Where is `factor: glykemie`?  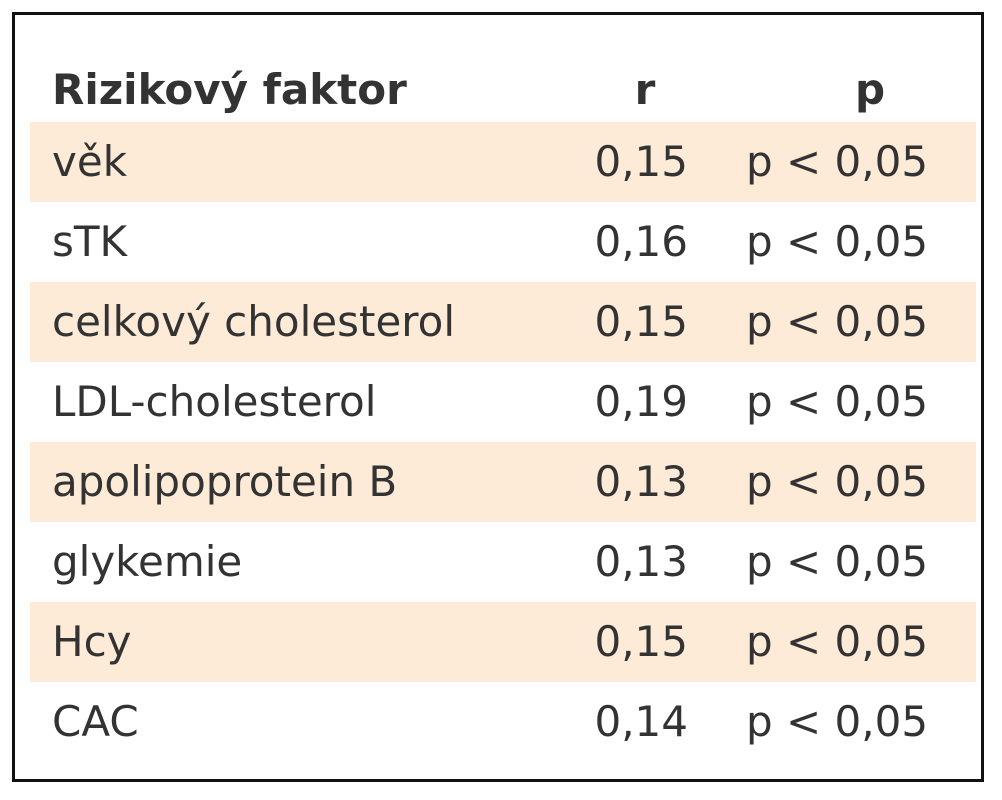
factor: glykemie is located at coordinates (147, 561).